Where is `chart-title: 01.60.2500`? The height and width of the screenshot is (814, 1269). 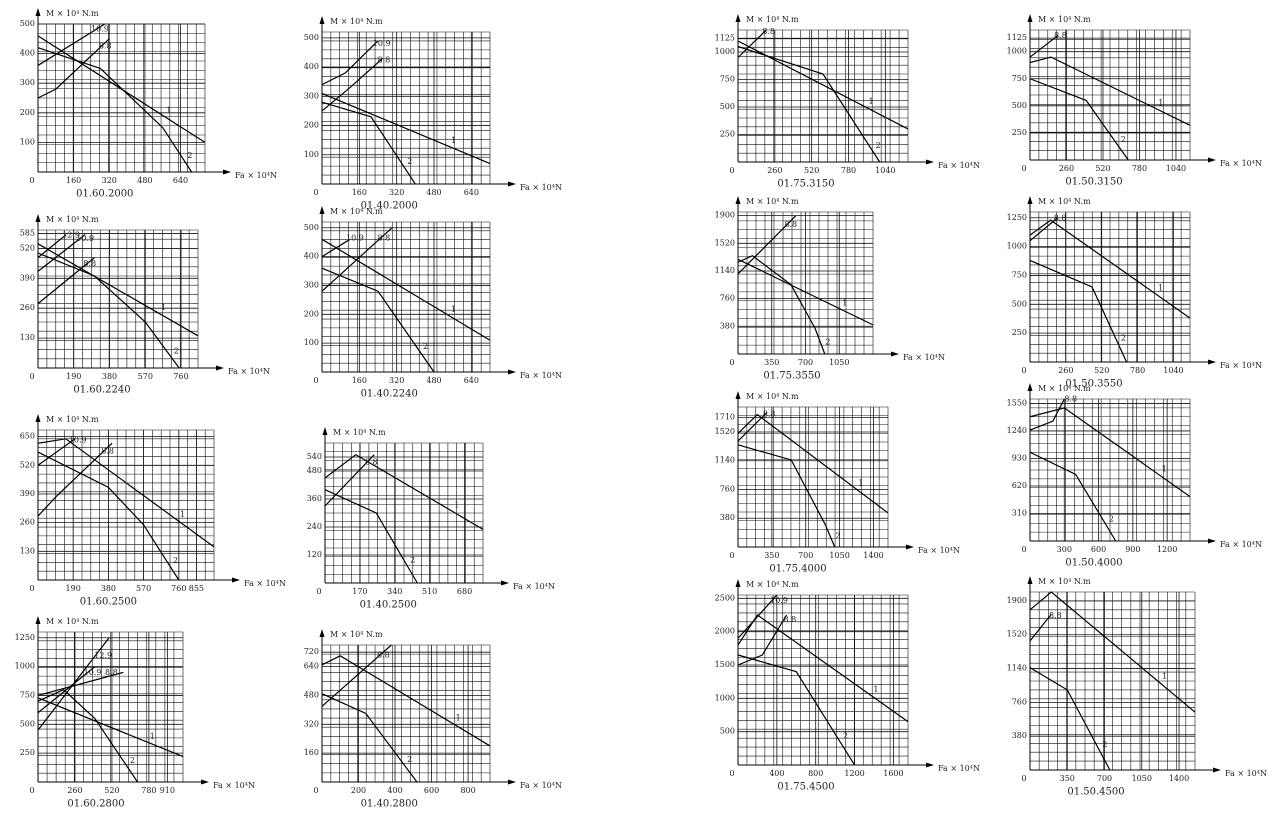
chart-title: 01.60.2500 is located at coordinates (108, 602).